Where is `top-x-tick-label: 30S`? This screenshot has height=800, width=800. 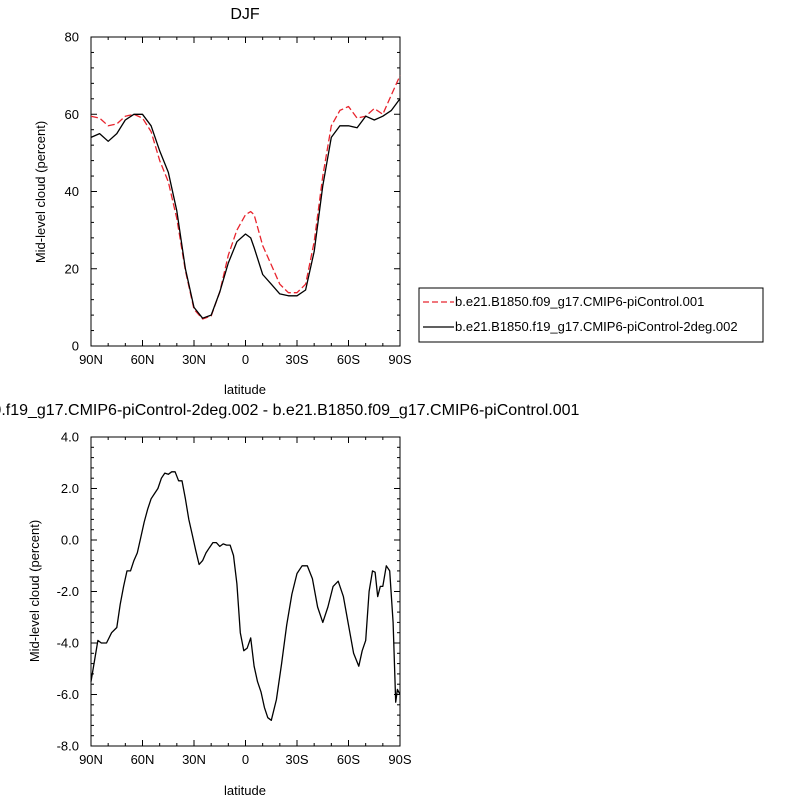 top-x-tick-label: 30S is located at coordinates (296, 359).